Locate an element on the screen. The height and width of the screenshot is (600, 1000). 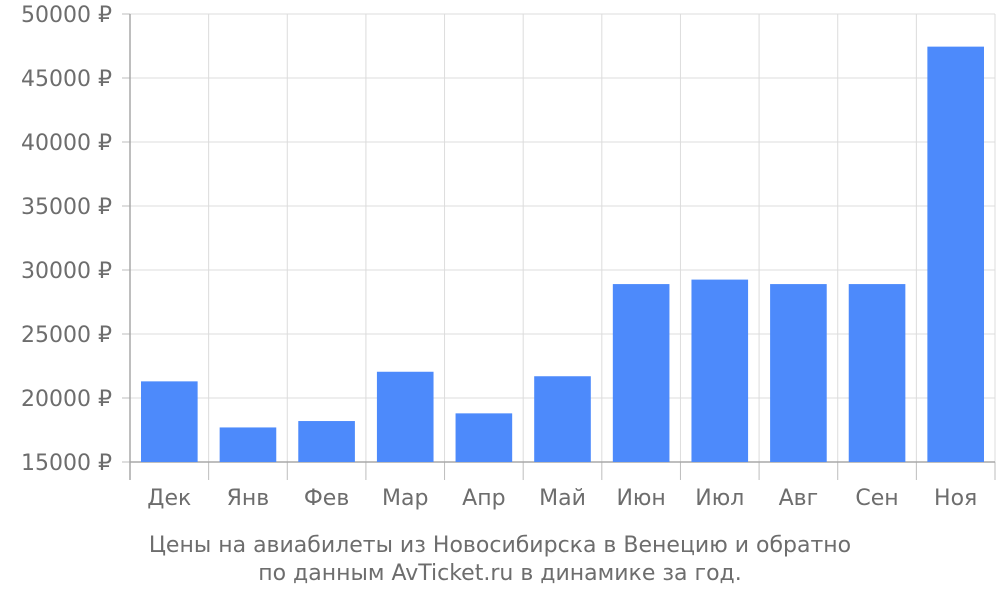
x-tick-label: Июн is located at coordinates (640, 498).